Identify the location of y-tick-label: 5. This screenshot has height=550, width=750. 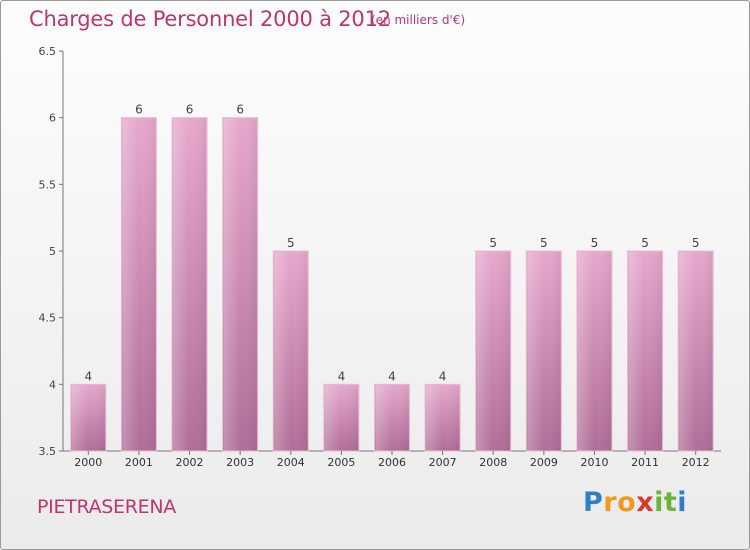
(52, 251).